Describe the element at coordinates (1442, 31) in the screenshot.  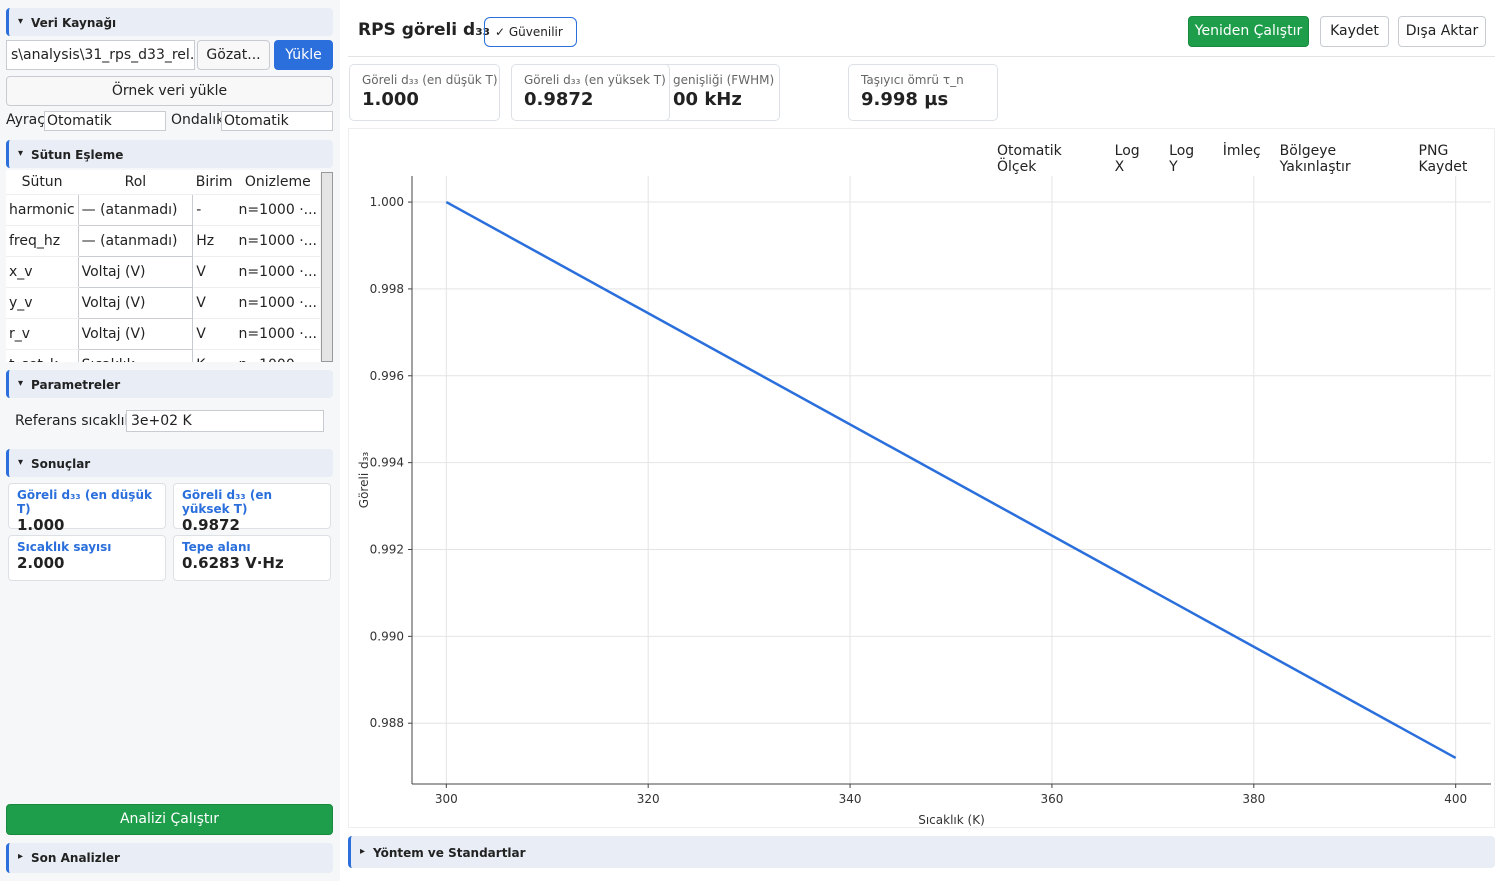
I see `export-button: Dışa Aktar` at that location.